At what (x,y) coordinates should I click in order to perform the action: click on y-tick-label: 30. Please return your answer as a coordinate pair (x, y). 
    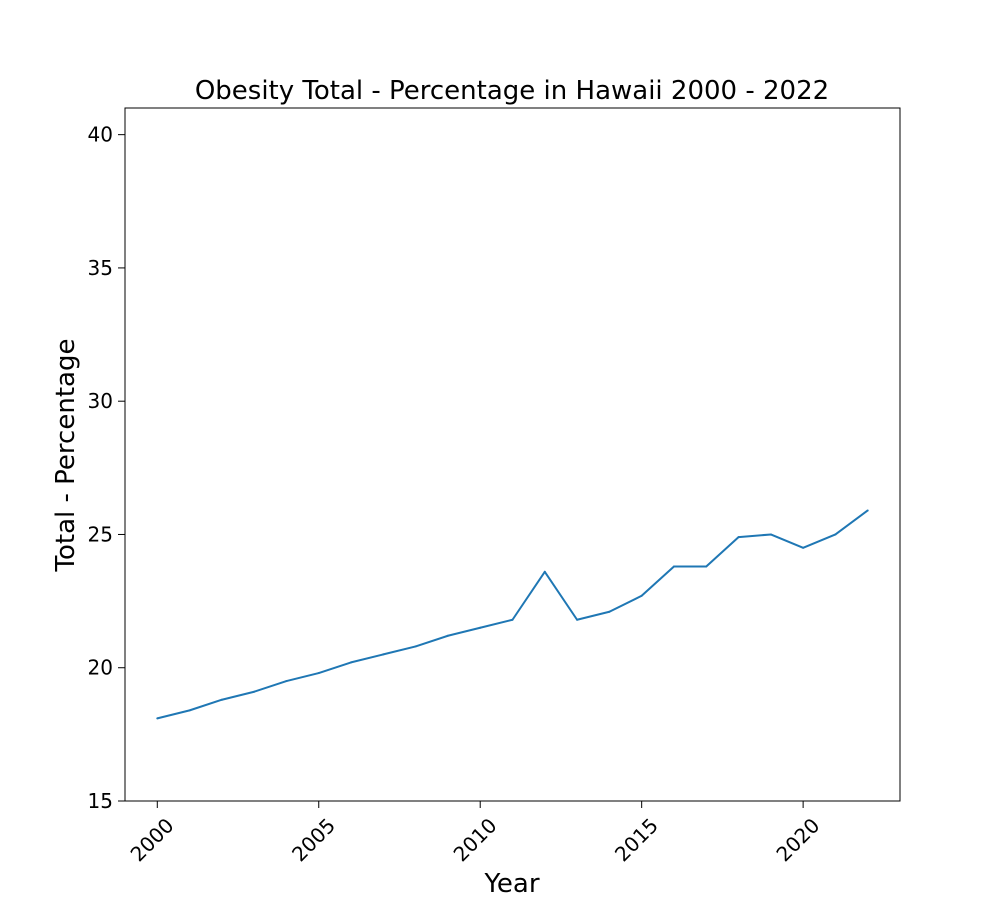
    Looking at the image, I should click on (100, 401).